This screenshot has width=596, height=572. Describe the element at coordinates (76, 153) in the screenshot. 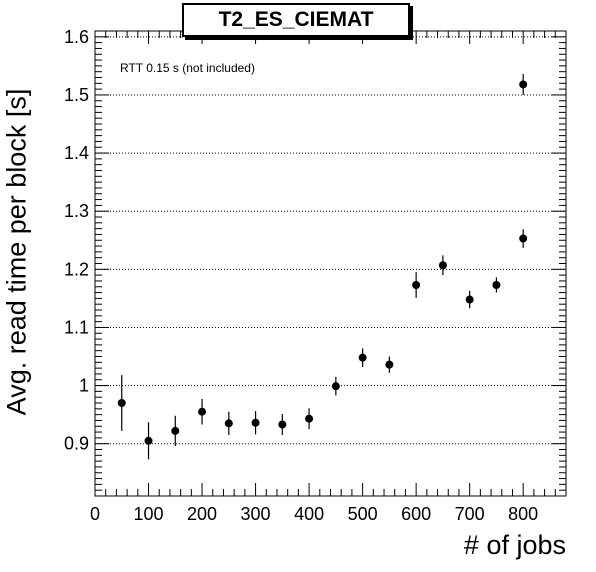

I see `y-tick-label: 1.4` at that location.